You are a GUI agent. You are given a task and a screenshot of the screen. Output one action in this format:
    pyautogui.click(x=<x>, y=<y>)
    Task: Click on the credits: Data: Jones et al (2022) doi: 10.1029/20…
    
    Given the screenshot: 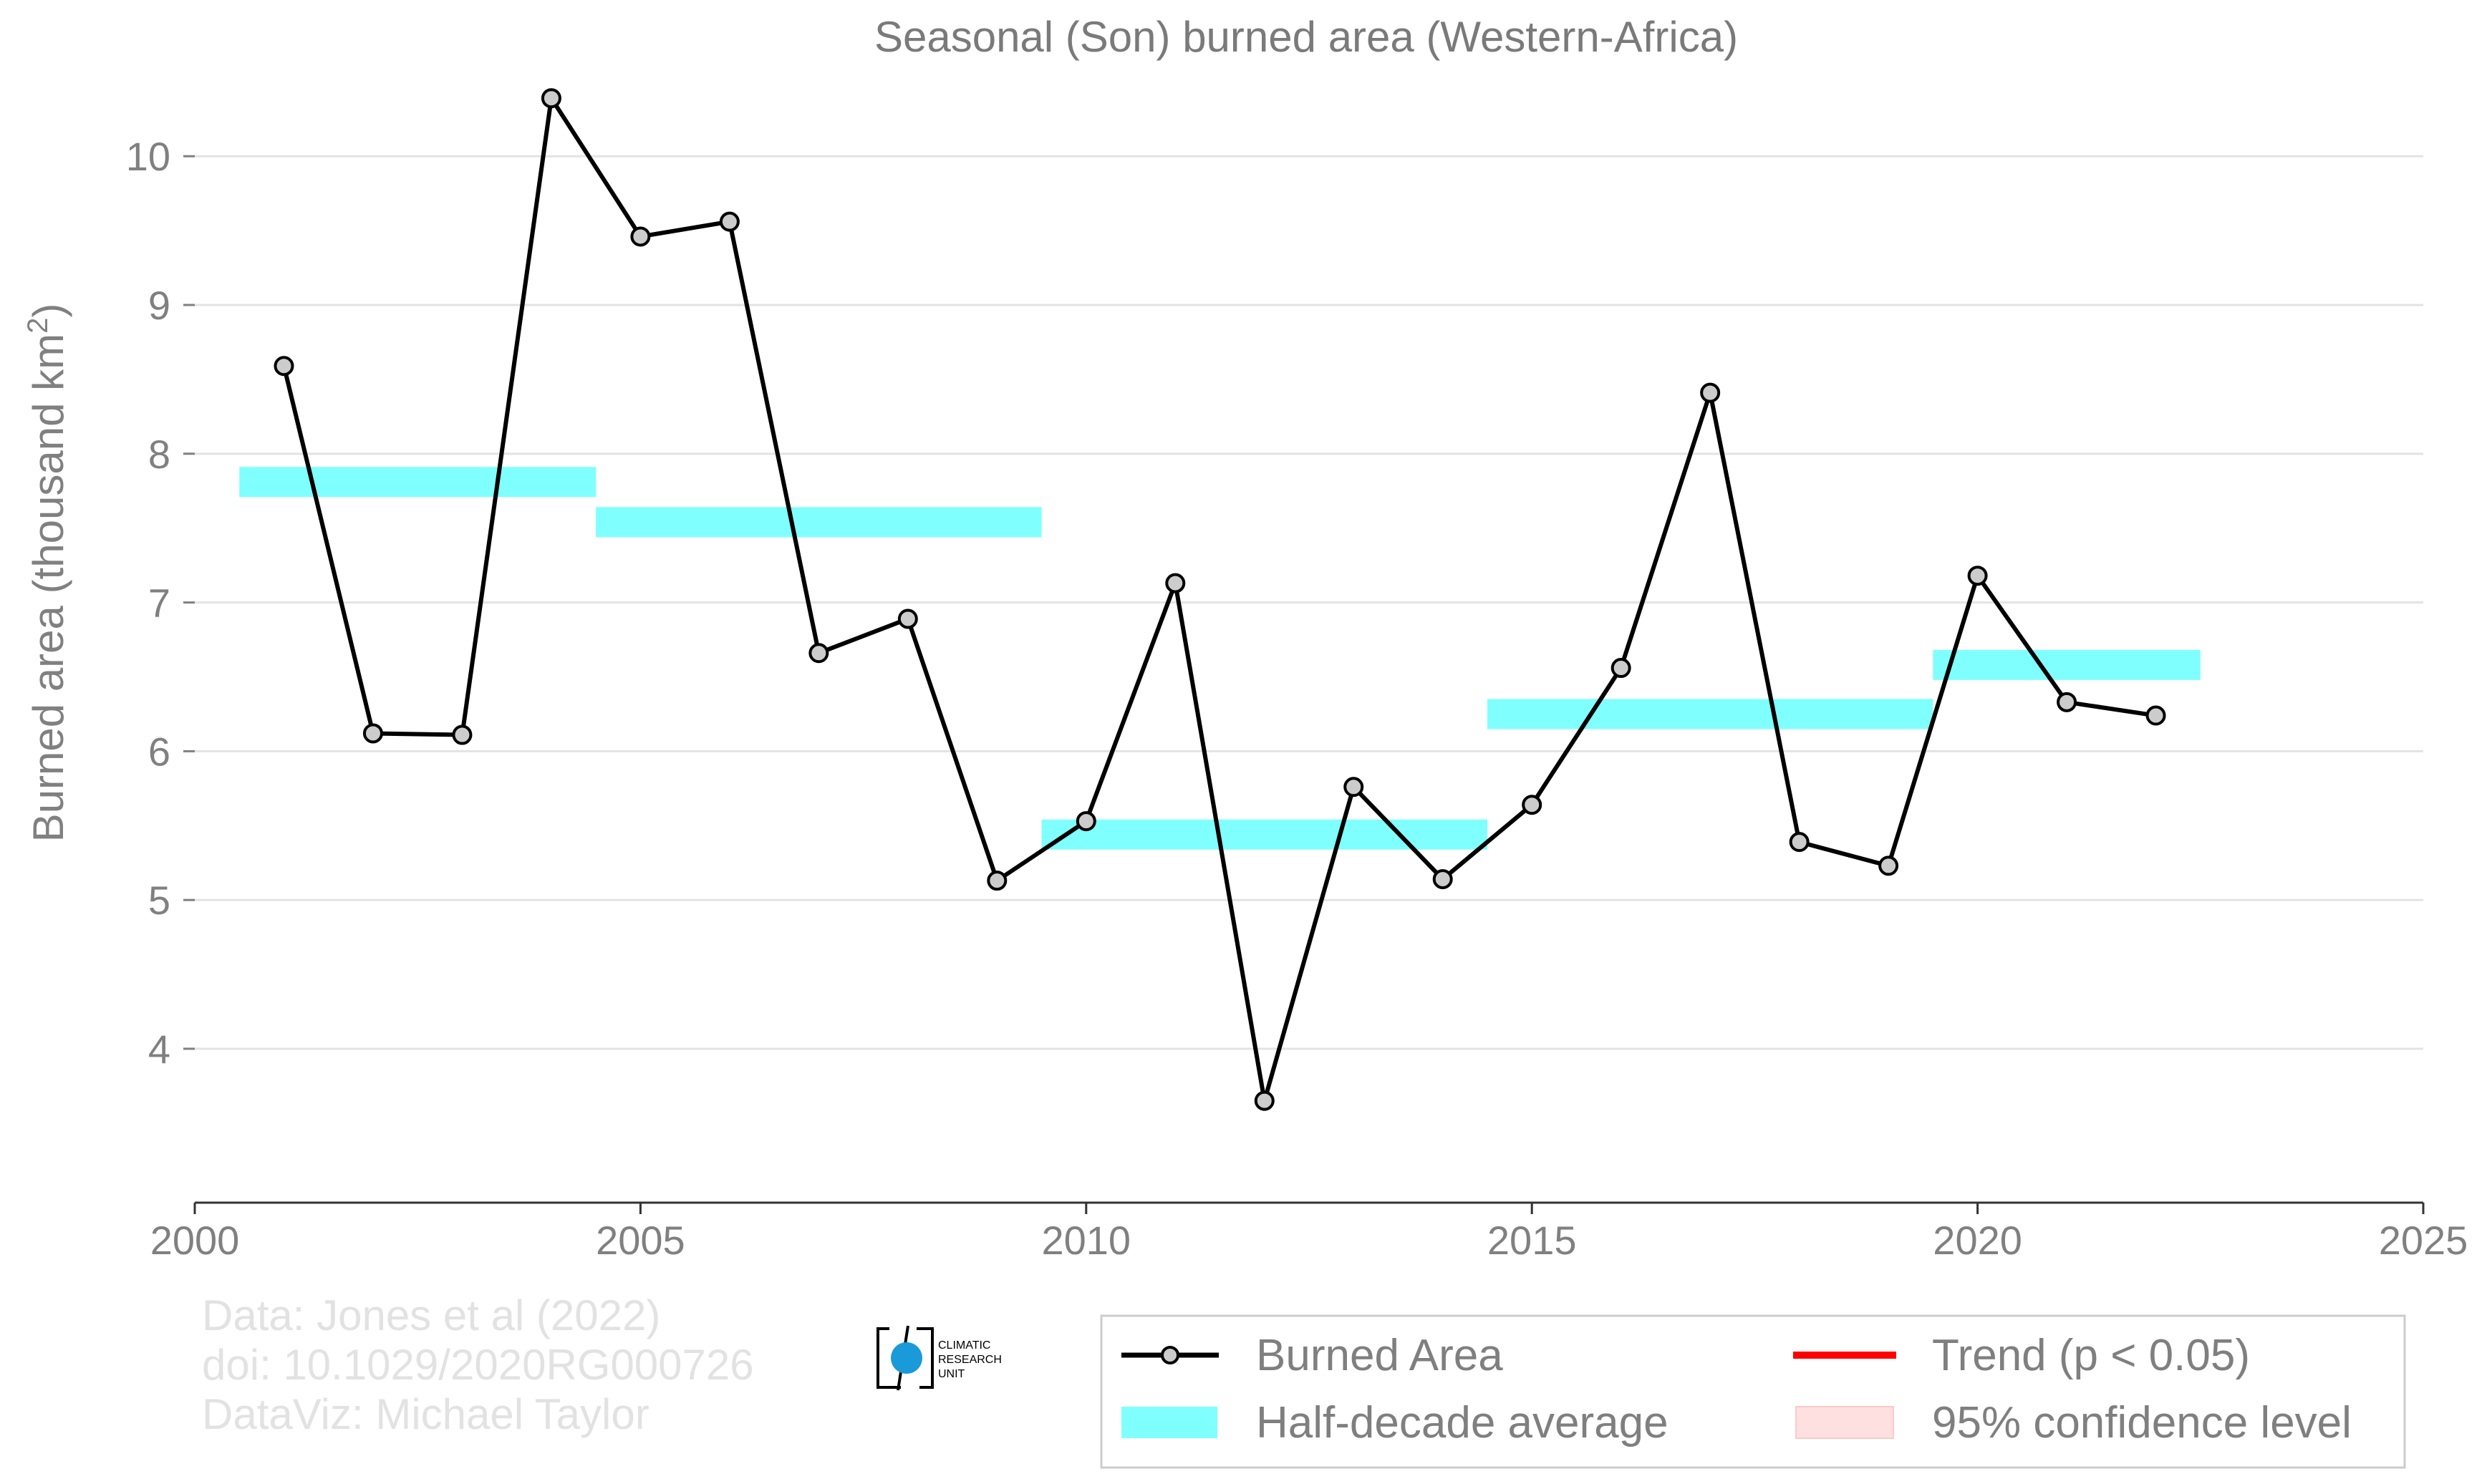 What is the action you would take?
    pyautogui.click(x=478, y=1364)
    